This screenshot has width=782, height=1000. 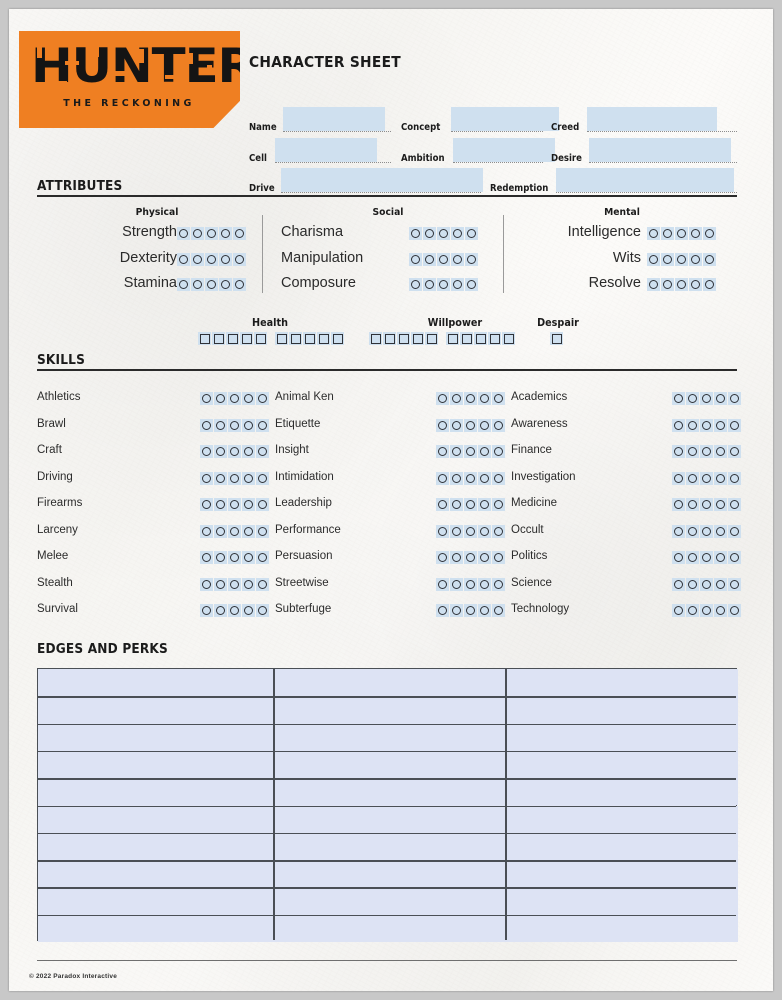 What do you see at coordinates (334, 119) in the screenshot?
I see `field-input-name` at bounding box center [334, 119].